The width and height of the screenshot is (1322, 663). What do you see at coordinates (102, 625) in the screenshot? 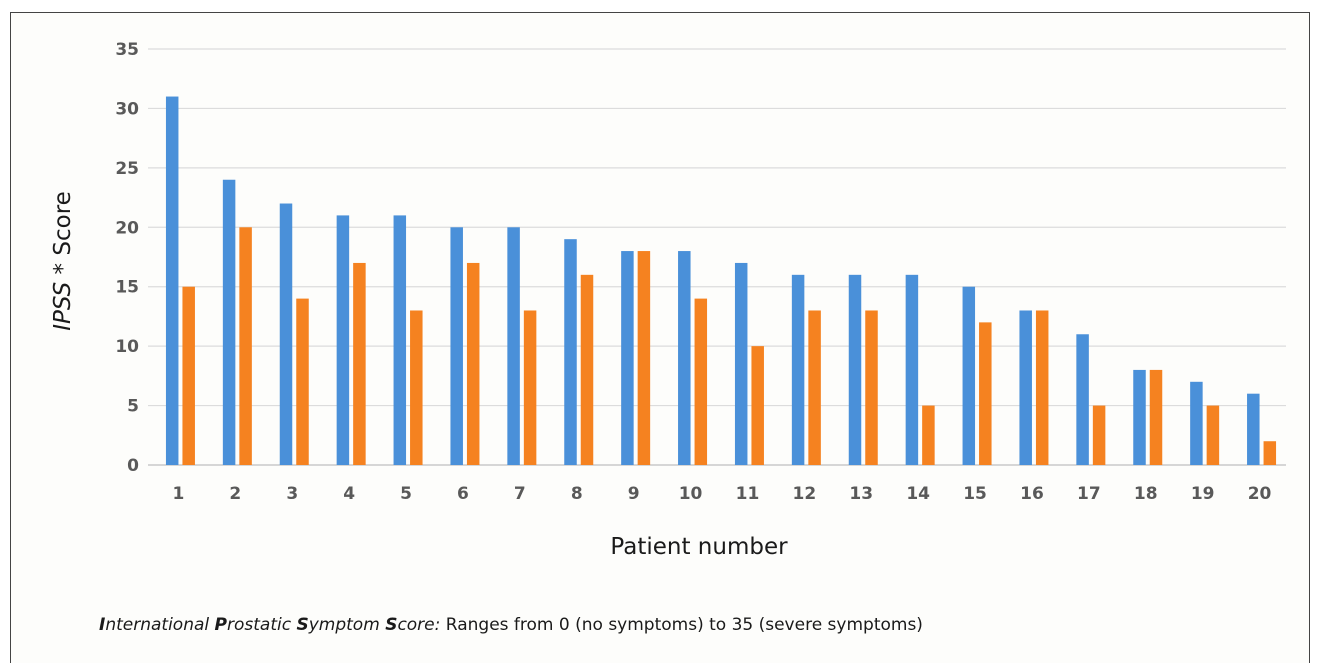
I see `term-initial: I` at bounding box center [102, 625].